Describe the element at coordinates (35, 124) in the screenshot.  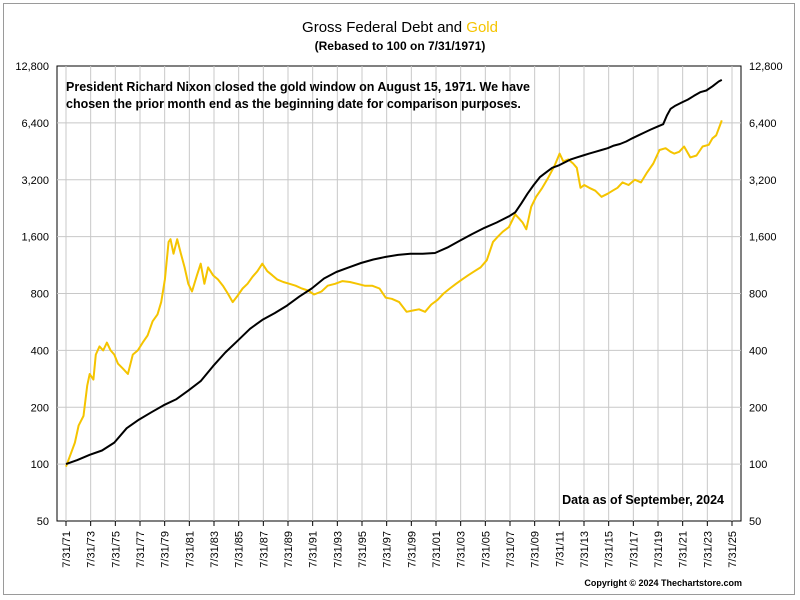
I see `y-tick-label: 6,400` at that location.